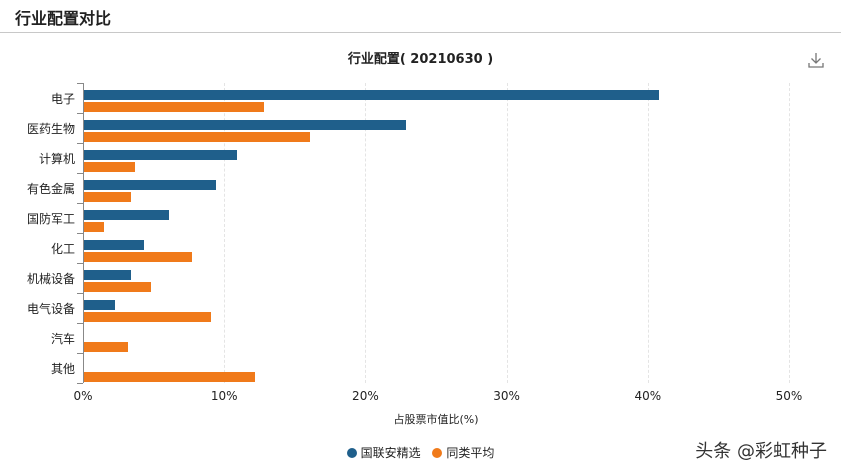 This screenshot has width=841, height=474. Describe the element at coordinates (761, 451) in the screenshot. I see `watermark: 头条 @彩虹种子` at that location.